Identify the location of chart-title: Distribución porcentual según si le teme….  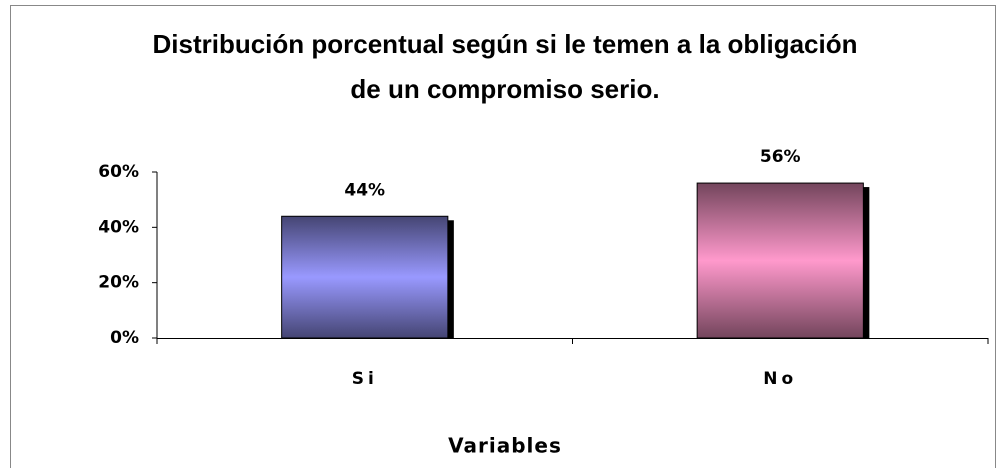
(505, 66).